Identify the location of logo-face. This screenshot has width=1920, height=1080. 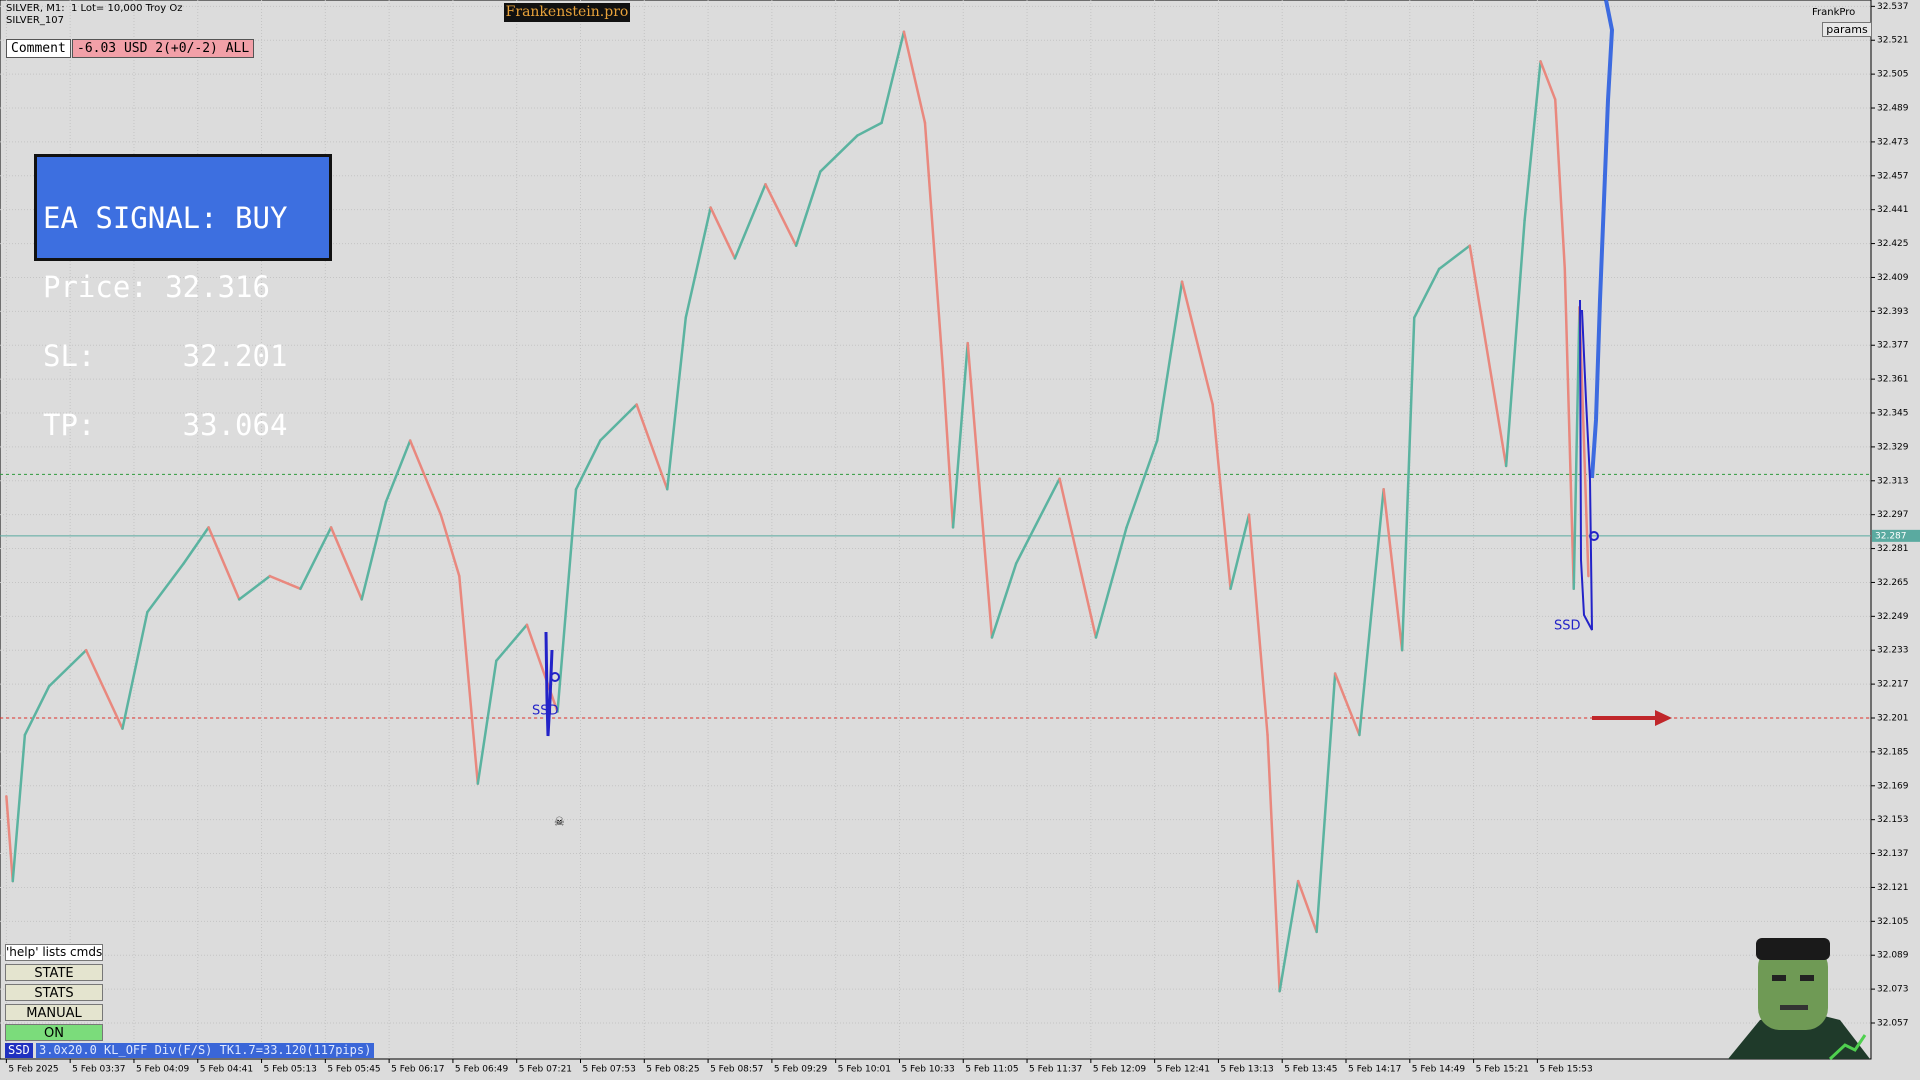
(1799, 999).